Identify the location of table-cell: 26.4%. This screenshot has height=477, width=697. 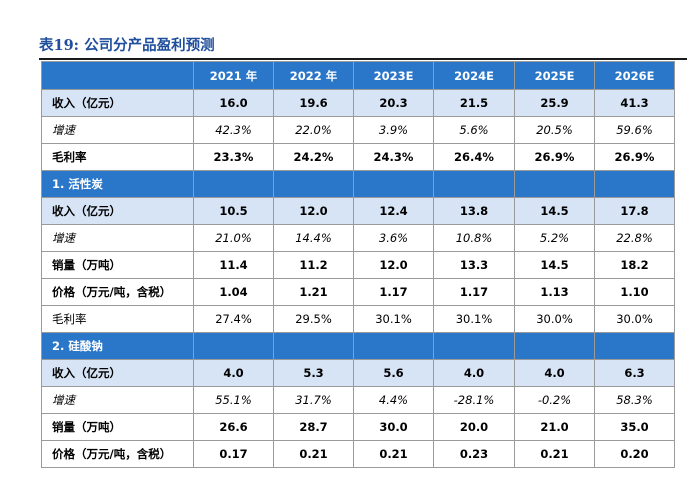
(474, 157).